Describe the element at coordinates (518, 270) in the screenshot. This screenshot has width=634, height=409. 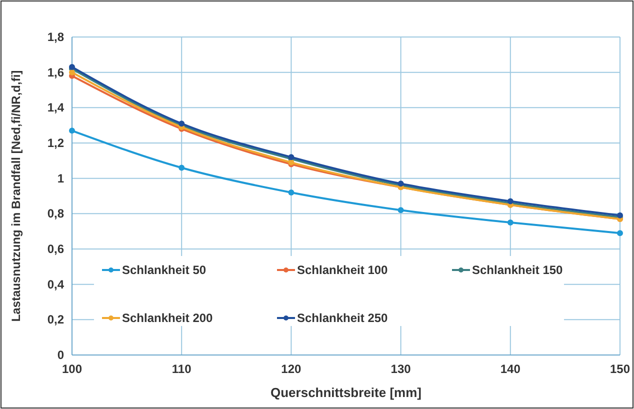
I see `legend-label: Schlankheit 150` at that location.